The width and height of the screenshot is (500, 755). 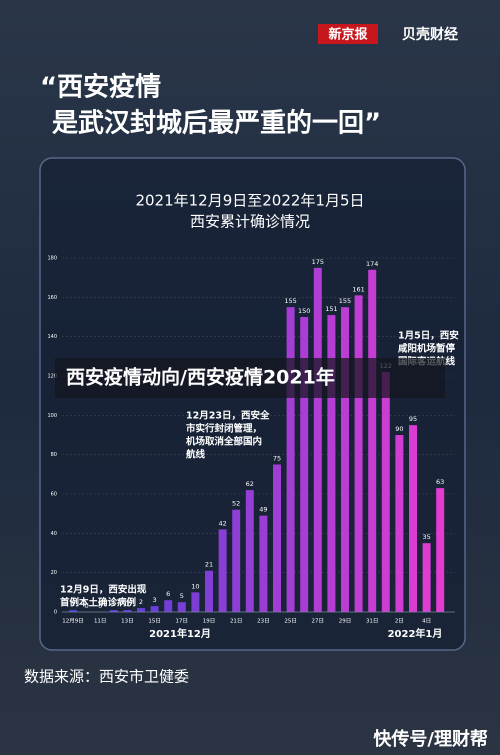 I want to click on value-label: 42, so click(x=222, y=523).